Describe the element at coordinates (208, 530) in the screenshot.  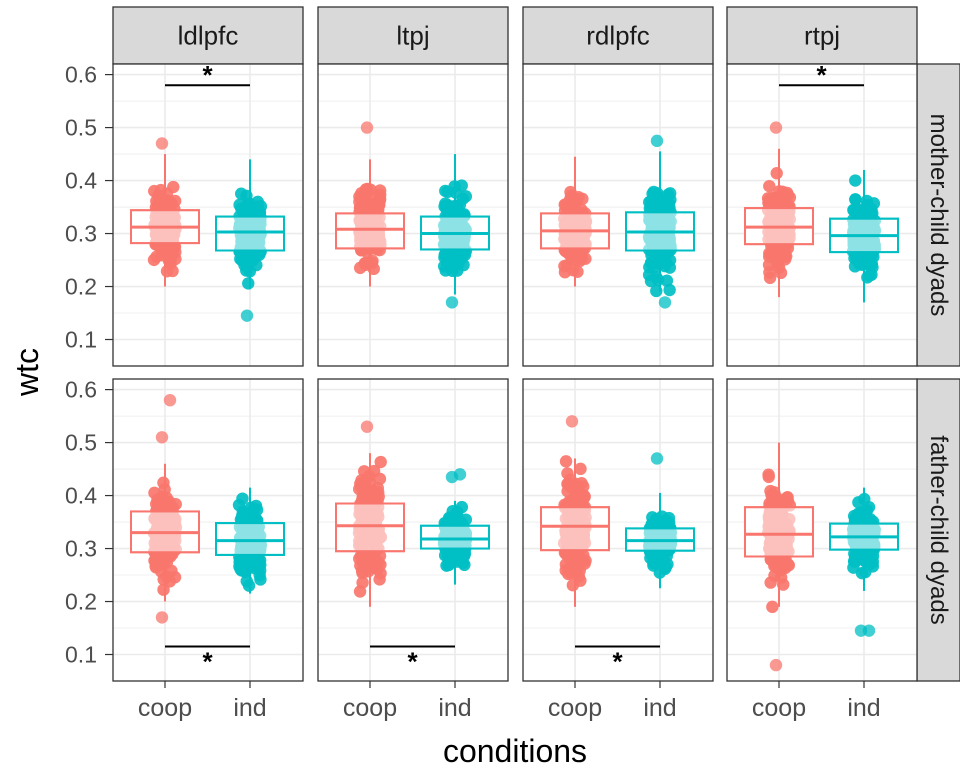
I see `panel-ldlpfc-1: *` at that location.